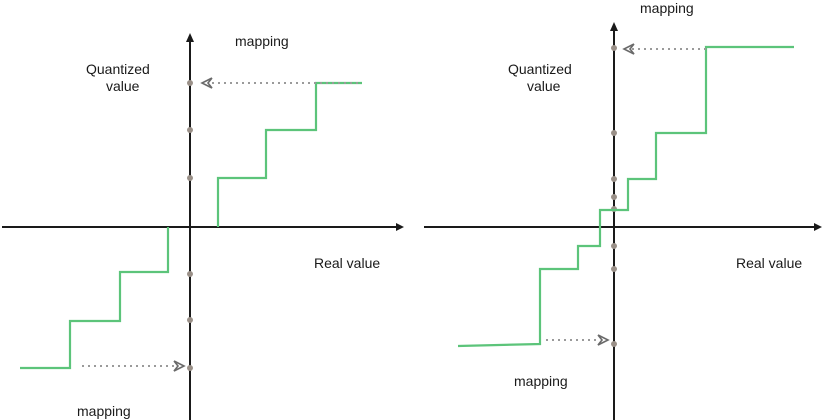 The width and height of the screenshot is (825, 420). I want to click on right-x-axis-label: Real value, so click(769, 263).